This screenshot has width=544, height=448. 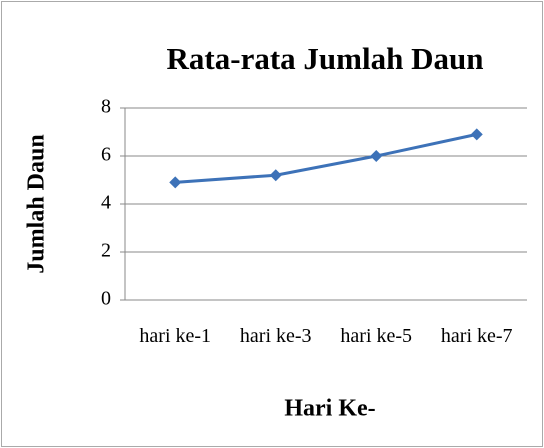 I want to click on y-tick-label: 0, so click(x=106, y=299).